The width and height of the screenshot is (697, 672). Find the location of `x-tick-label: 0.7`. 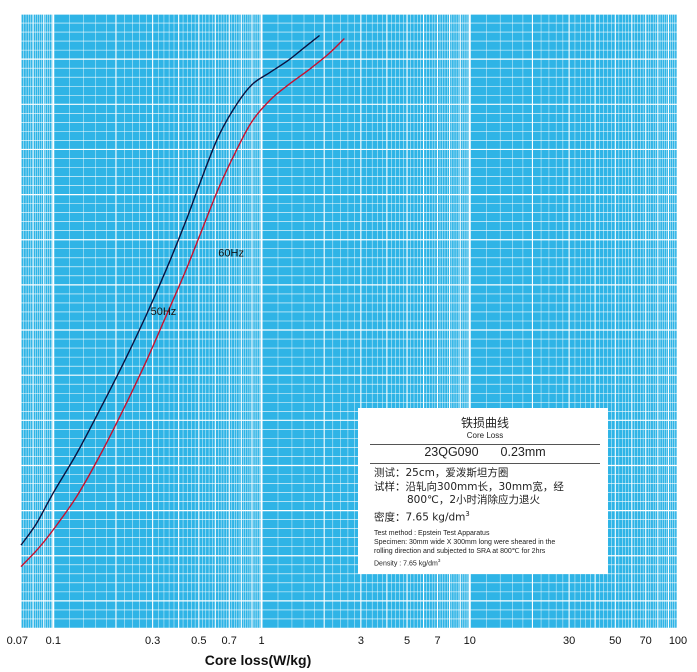

x-tick-label: 0.7 is located at coordinates (229, 641).